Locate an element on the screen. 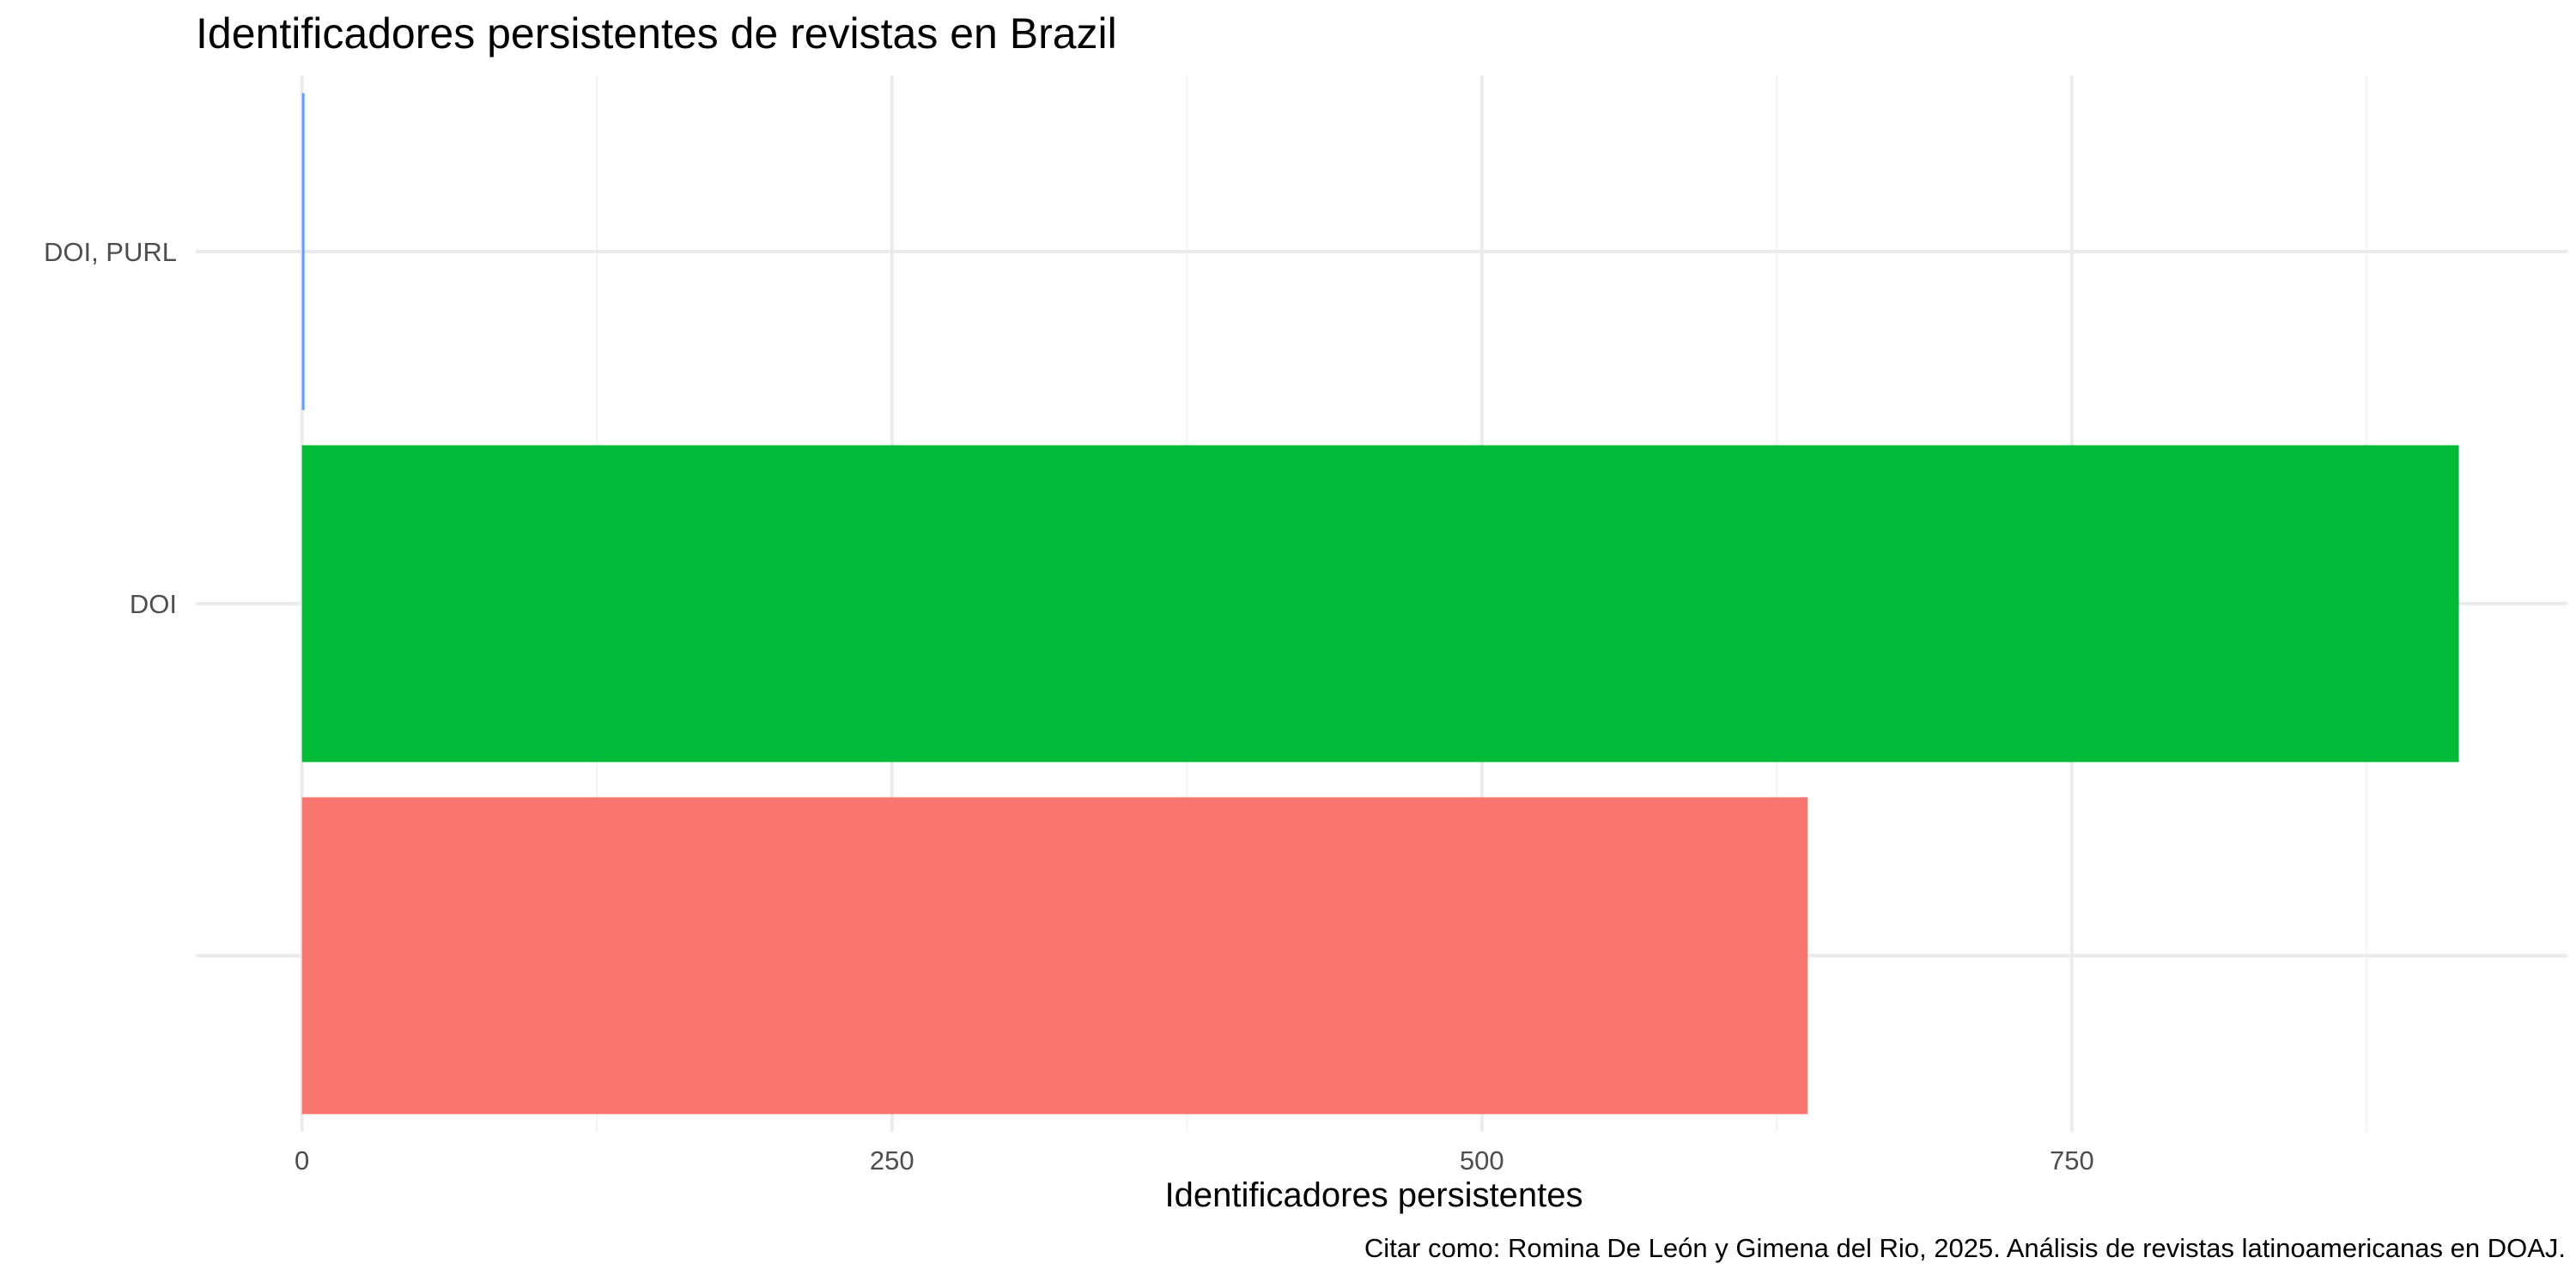  x-tick-label: 750 is located at coordinates (2072, 1160).